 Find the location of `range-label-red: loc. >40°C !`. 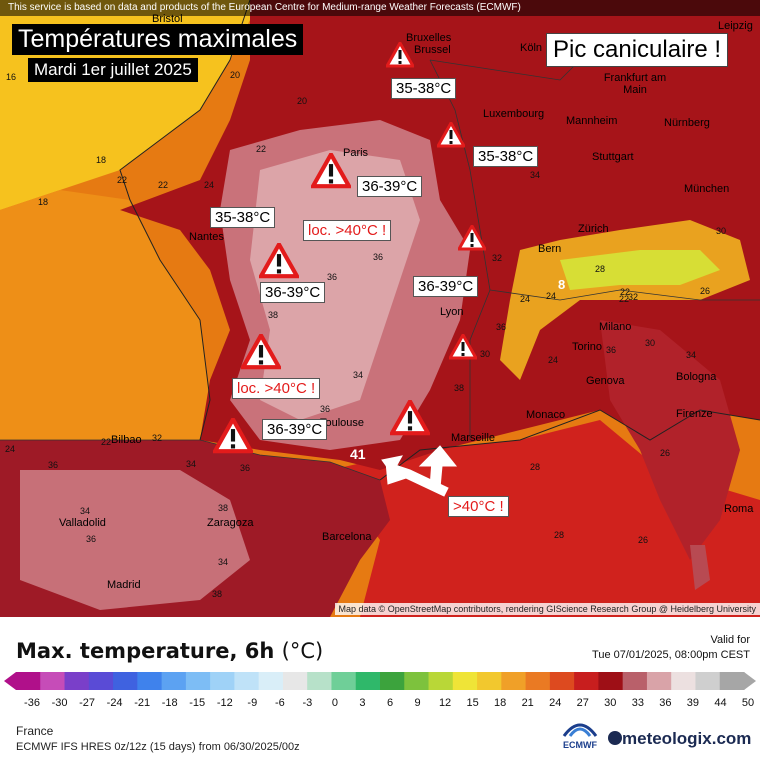

range-label-red: loc. >40°C ! is located at coordinates (347, 230).